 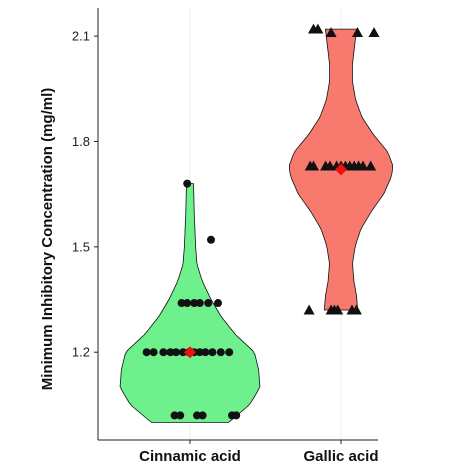 I want to click on mean-marker-gallic-acid, so click(x=341, y=169).